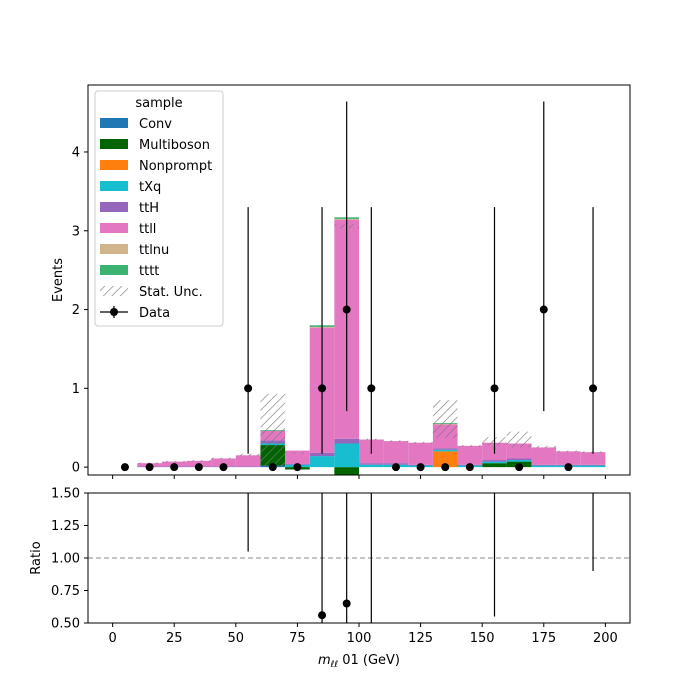 The width and height of the screenshot is (700, 700). What do you see at coordinates (114, 270) in the screenshot?
I see `legend-swatch-tttt` at bounding box center [114, 270].